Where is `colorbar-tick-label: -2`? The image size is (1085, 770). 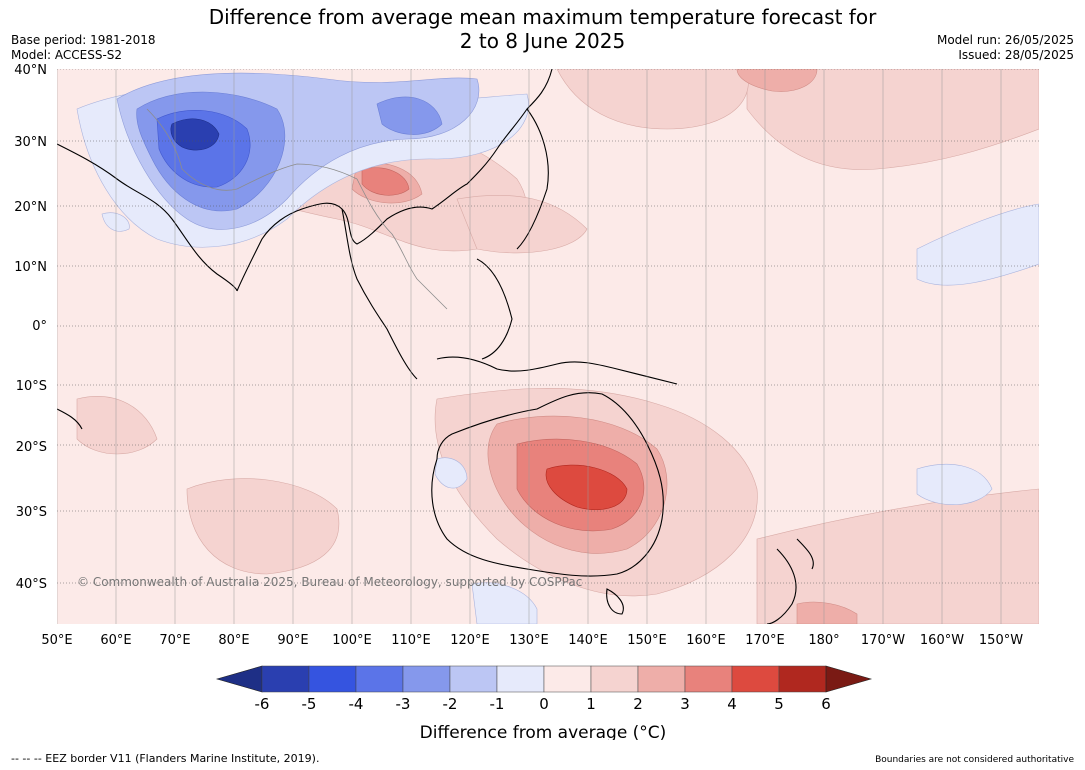
colorbar-tick-label: -2 is located at coordinates (450, 704).